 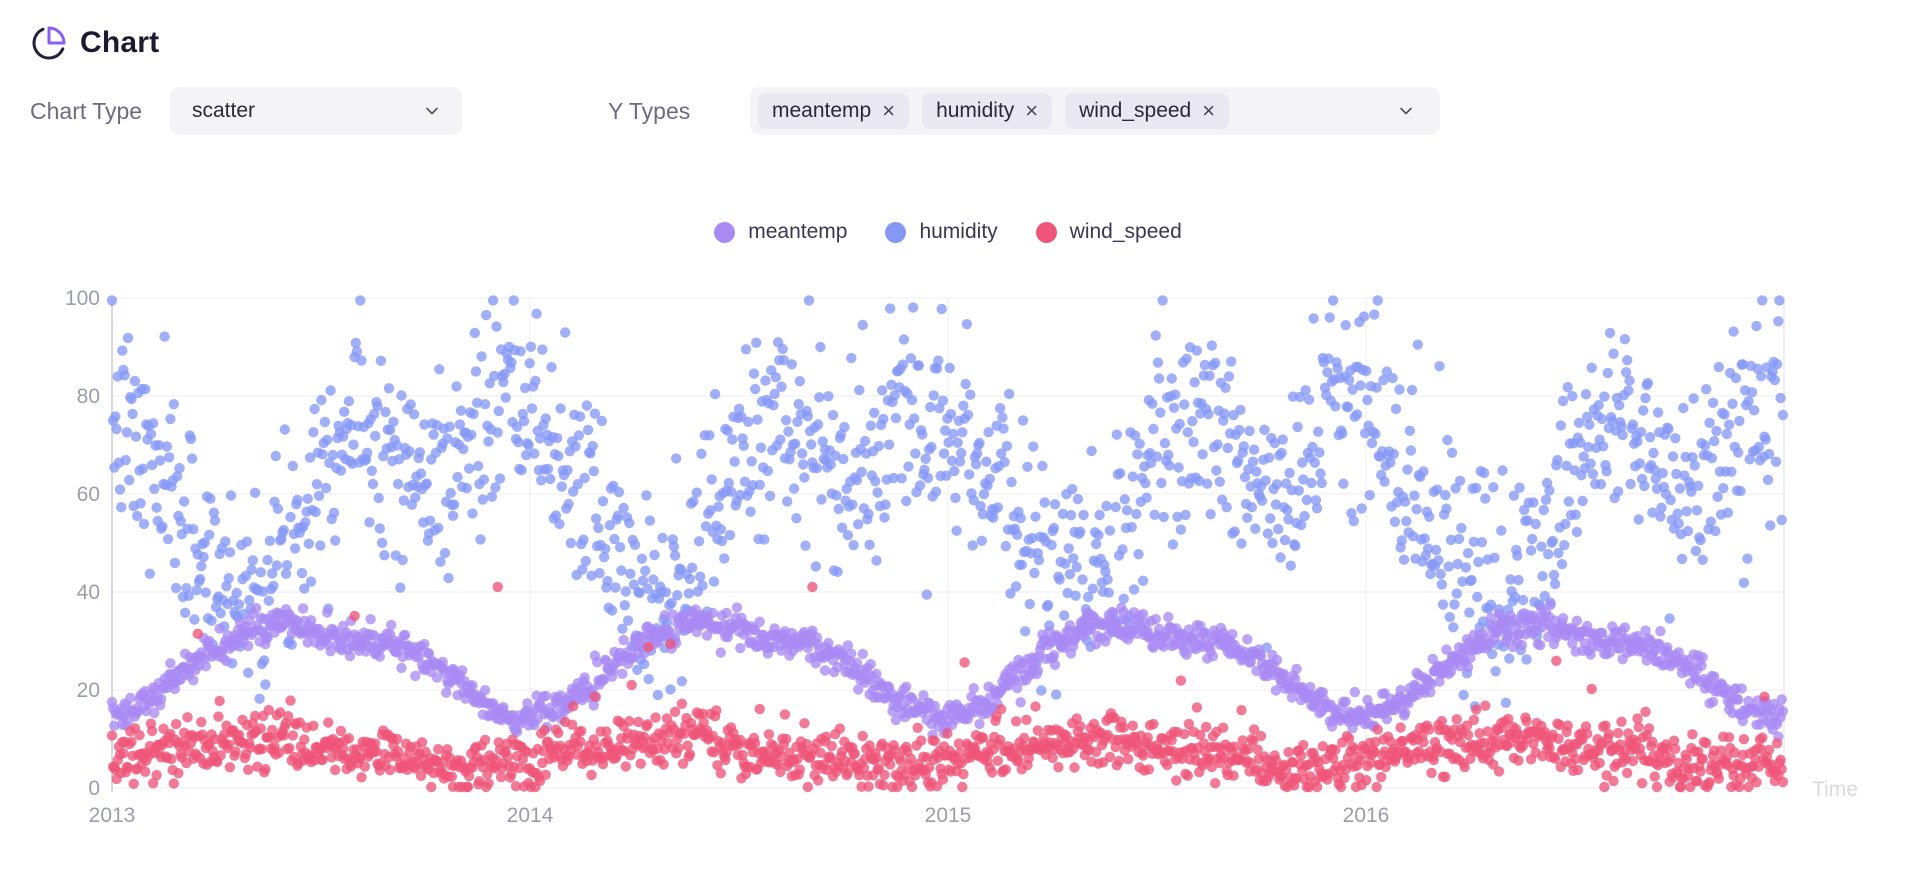 What do you see at coordinates (88, 494) in the screenshot?
I see `y-axis-tick: 60` at bounding box center [88, 494].